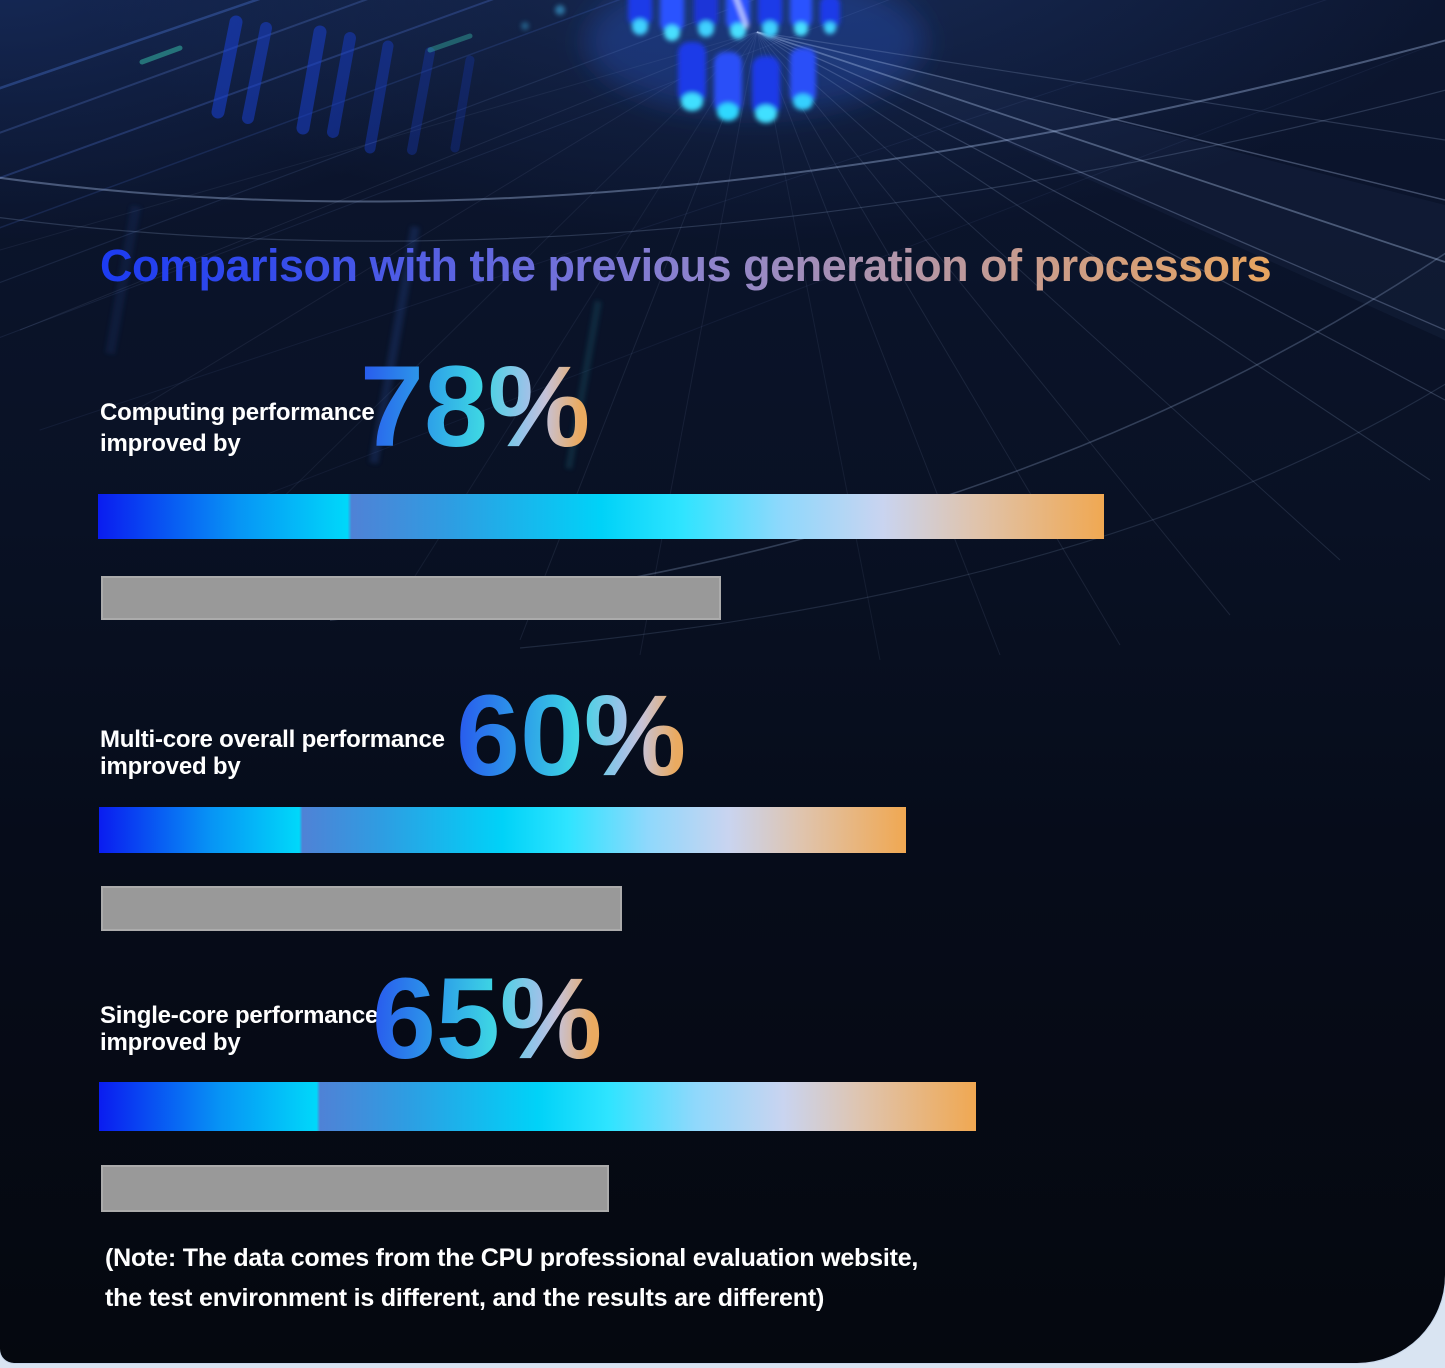 This screenshot has width=1445, height=1368. I want to click on cpu-pins-glow, so click(680, 61).